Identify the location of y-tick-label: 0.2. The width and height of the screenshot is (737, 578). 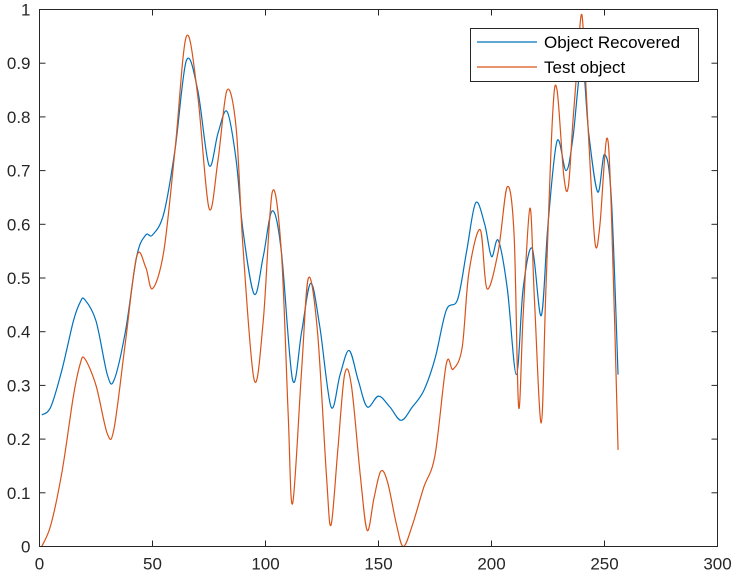
(19, 439).